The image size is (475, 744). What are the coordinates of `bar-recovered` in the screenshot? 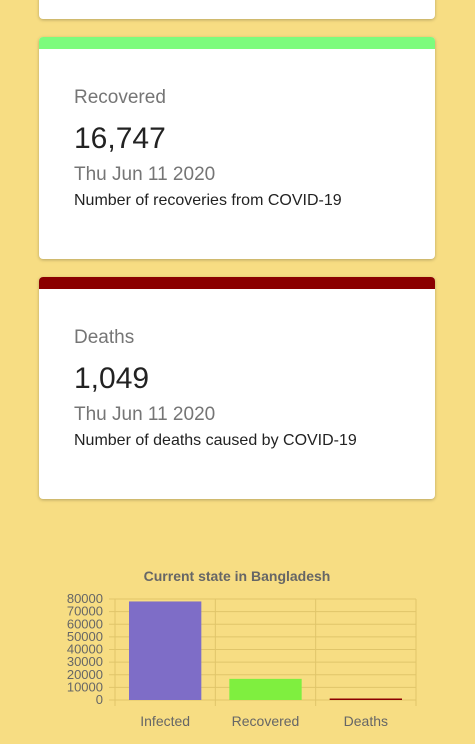 It's located at (265, 689).